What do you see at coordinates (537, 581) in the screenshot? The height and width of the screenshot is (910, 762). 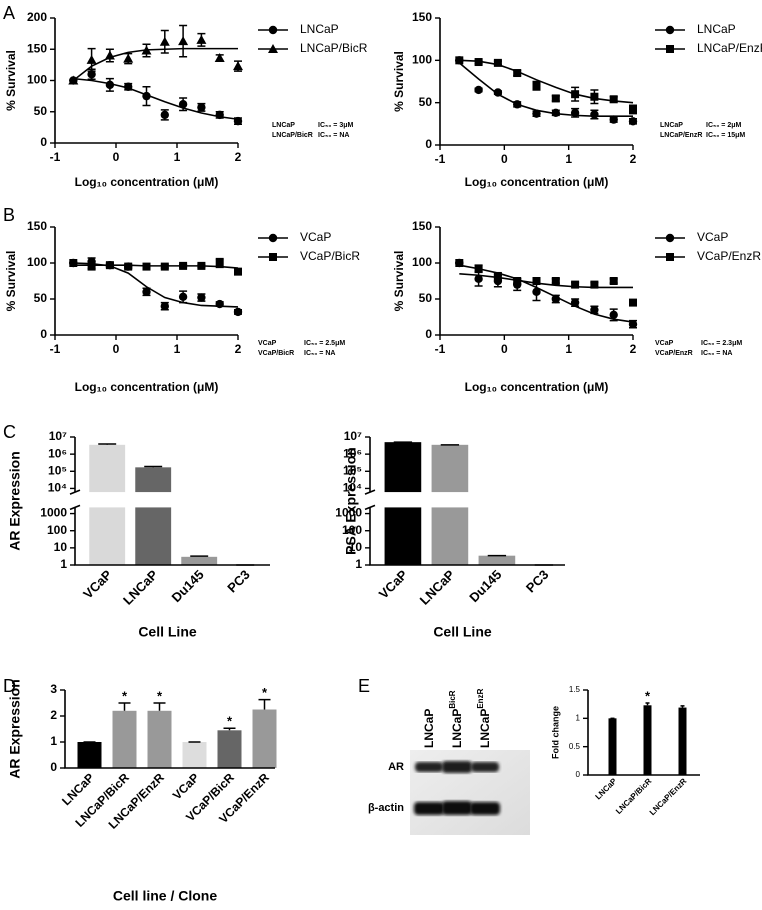 I see `x-tick-label: PC3` at bounding box center [537, 581].